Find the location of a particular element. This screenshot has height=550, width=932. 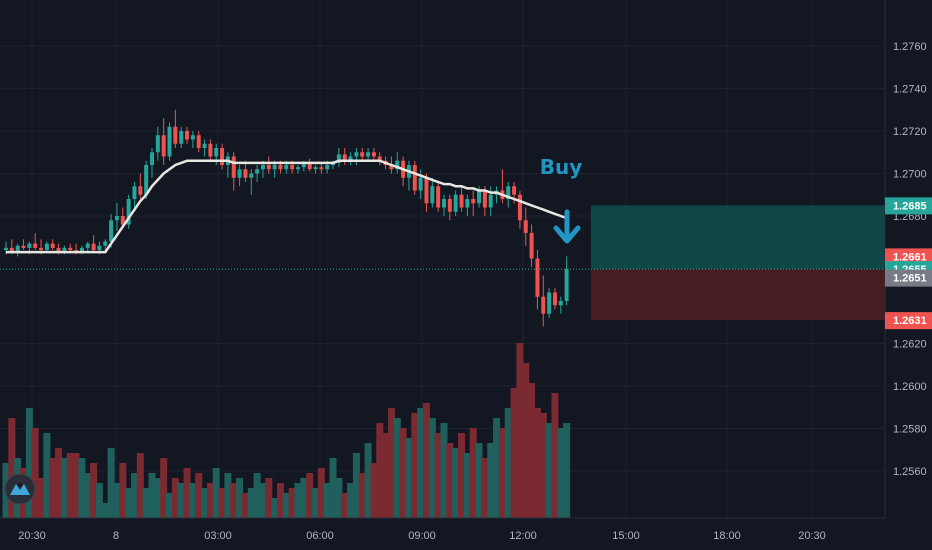

price-tag-label: 1.2631 is located at coordinates (910, 321).